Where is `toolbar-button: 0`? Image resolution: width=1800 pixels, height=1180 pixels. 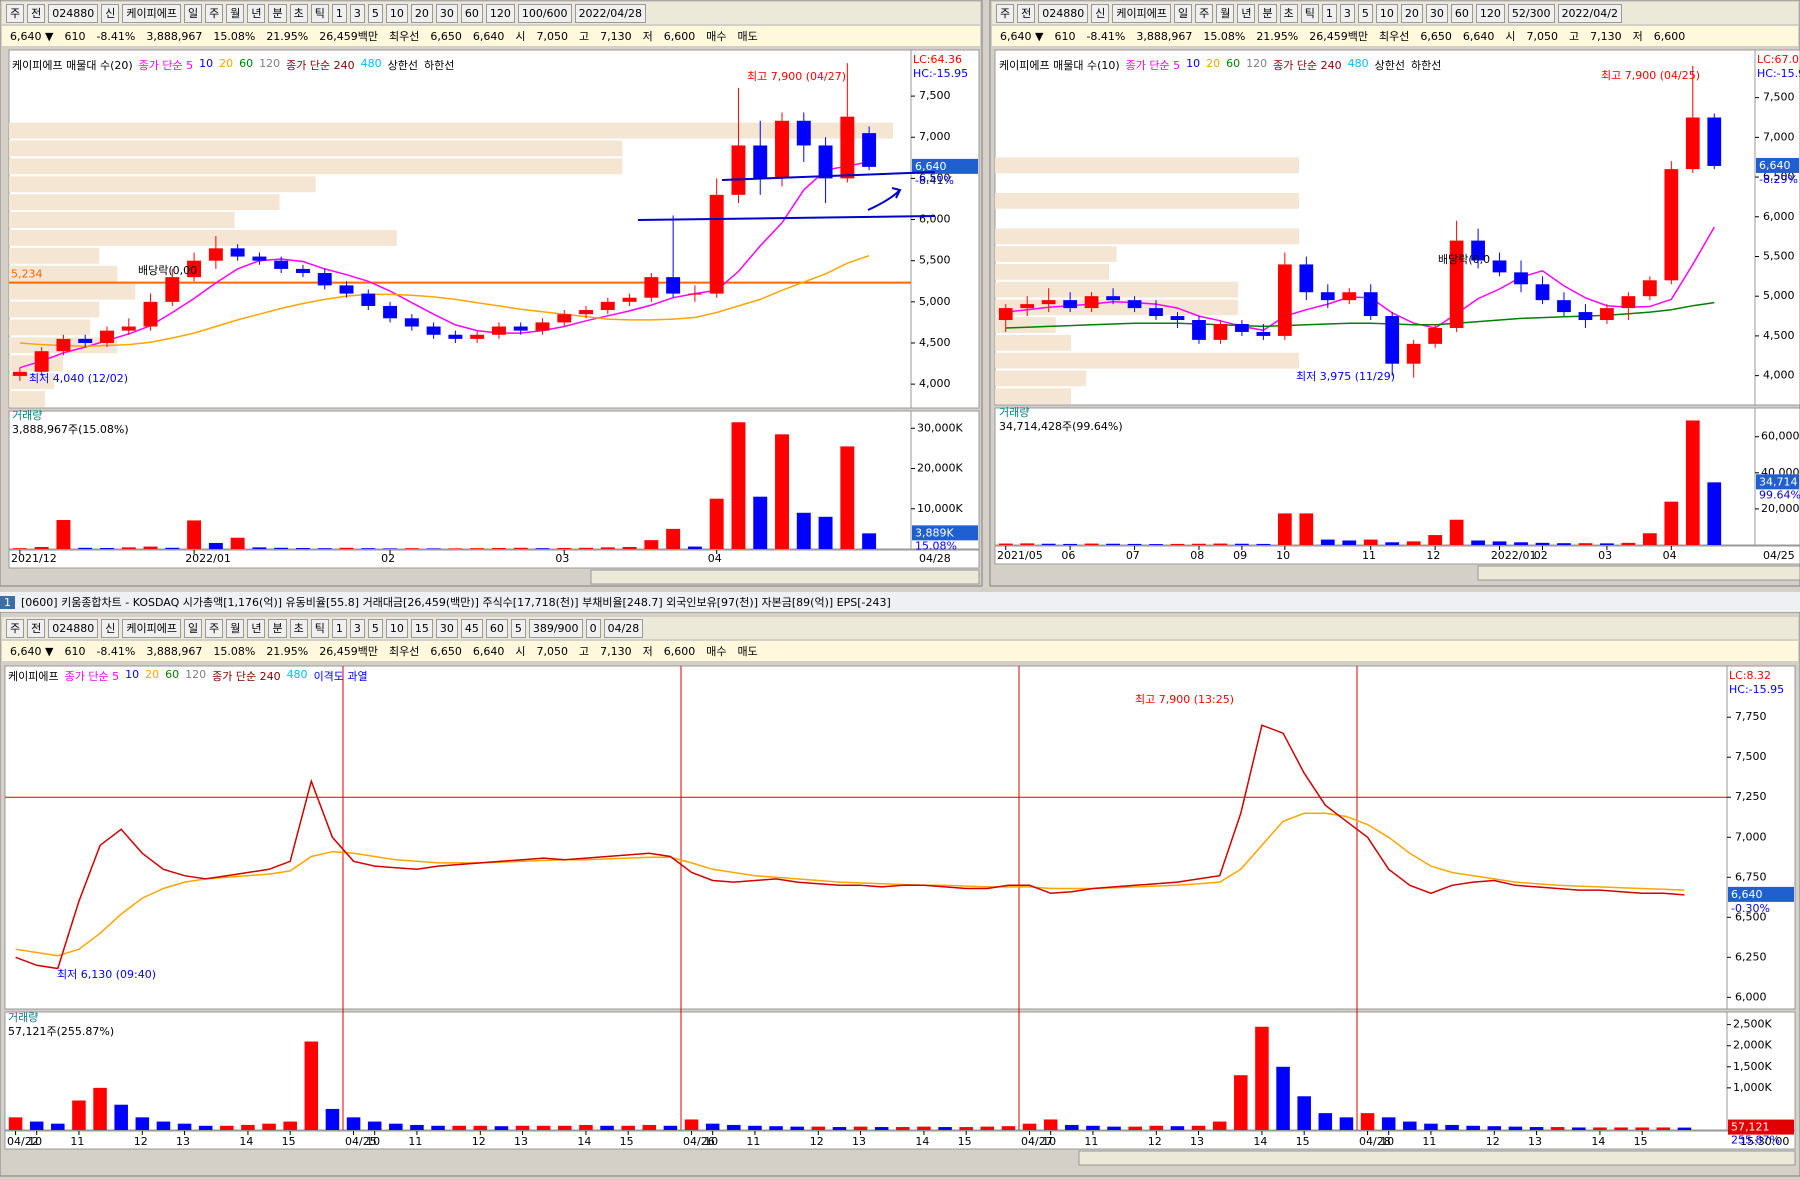 toolbar-button: 0 is located at coordinates (593, 628).